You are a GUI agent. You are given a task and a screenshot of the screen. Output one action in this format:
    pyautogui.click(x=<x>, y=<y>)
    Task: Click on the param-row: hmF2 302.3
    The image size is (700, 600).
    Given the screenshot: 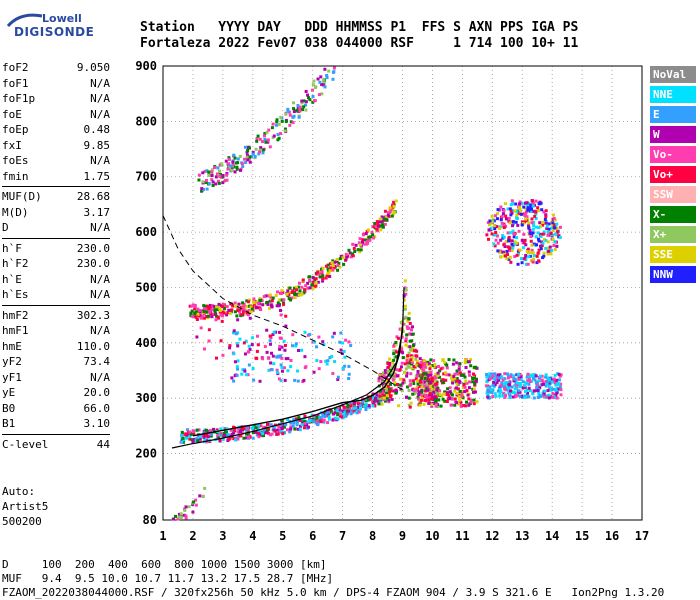 What is the action you would take?
    pyautogui.click(x=56, y=316)
    